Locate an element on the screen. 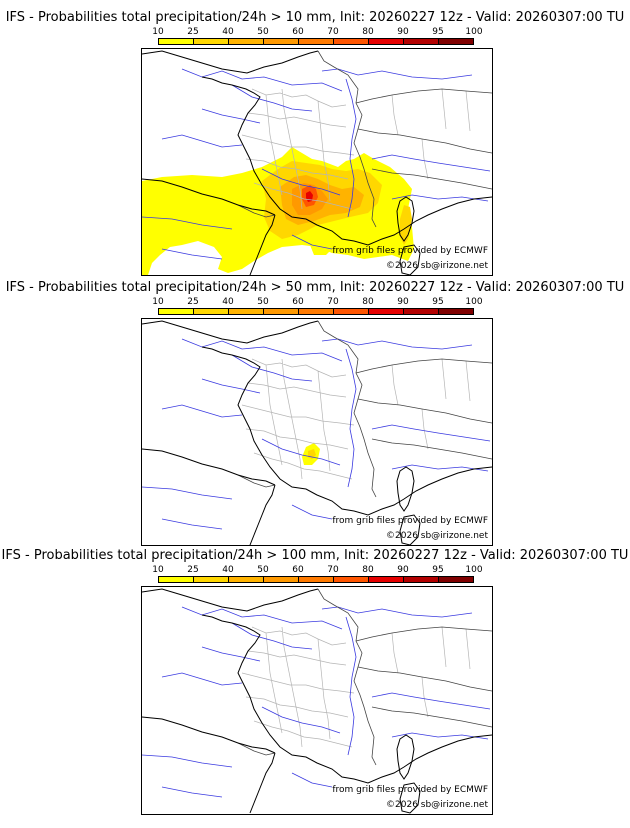 Image resolution: width=630 pixels, height=828 pixels. precip-area is located at coordinates (406, 225).